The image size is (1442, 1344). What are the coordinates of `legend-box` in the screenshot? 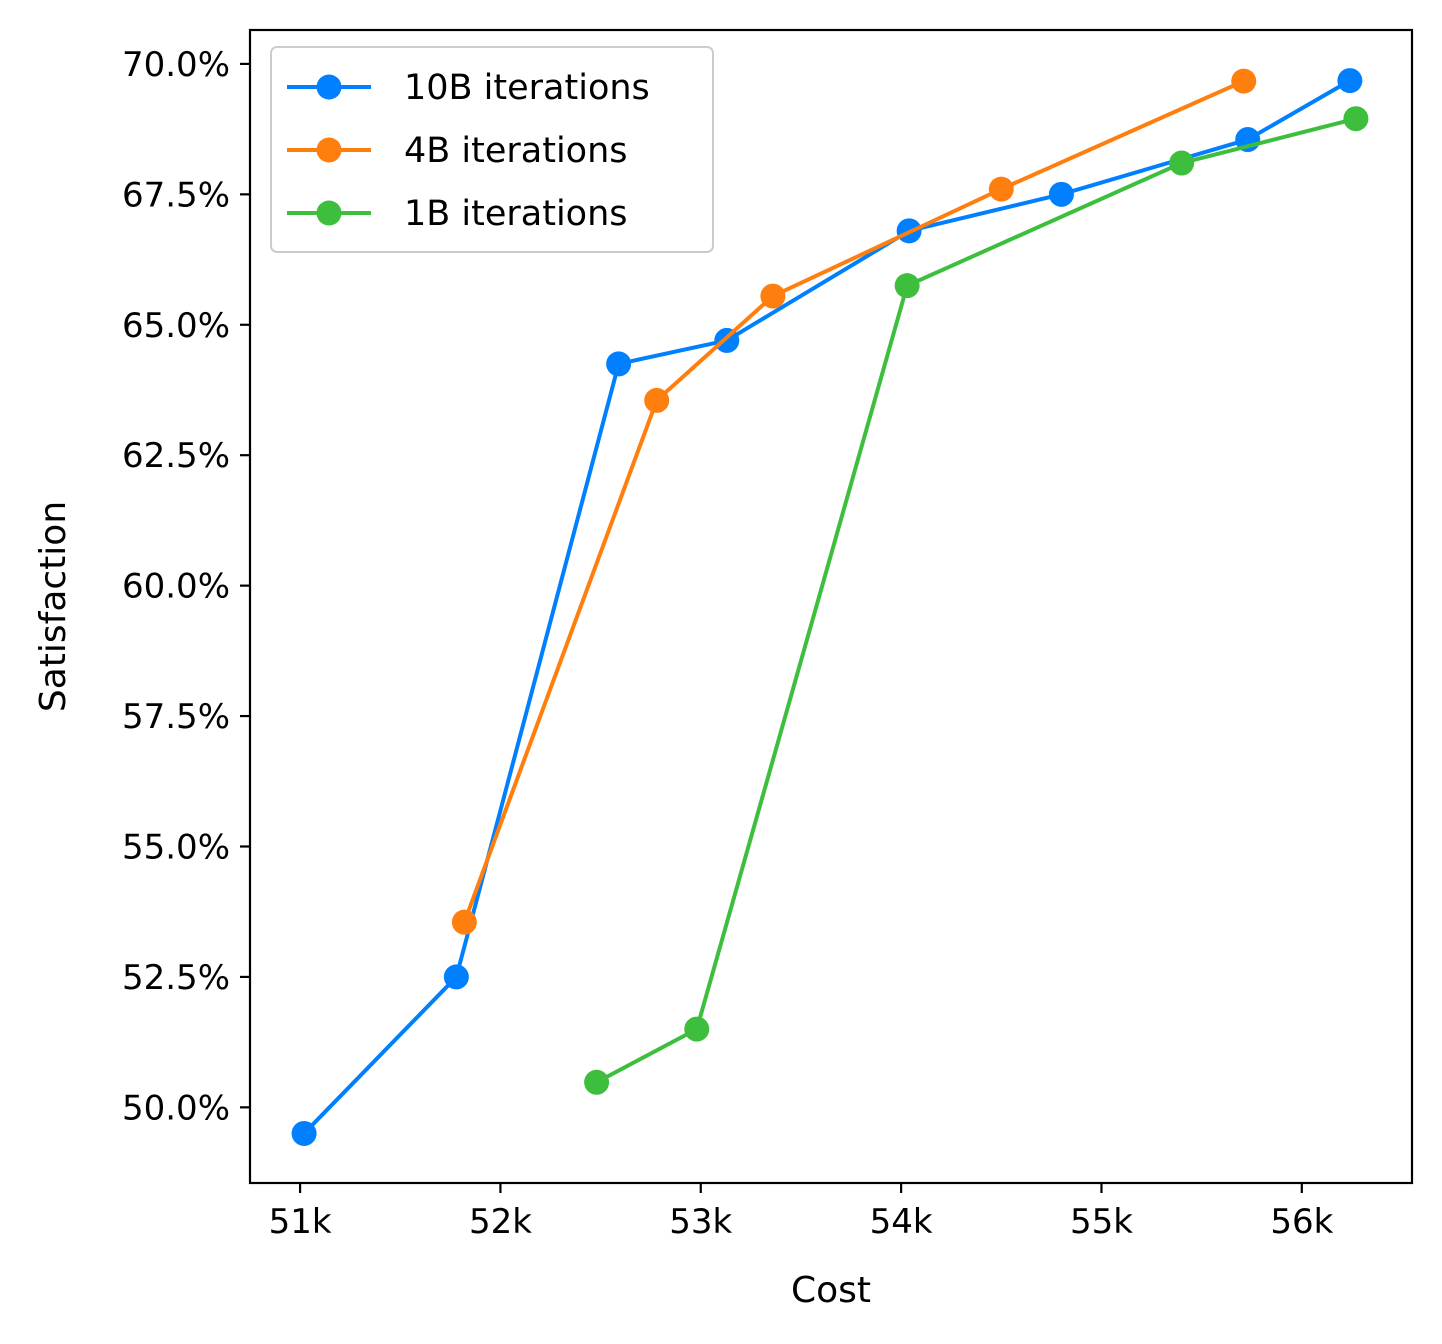 It's located at (492, 149).